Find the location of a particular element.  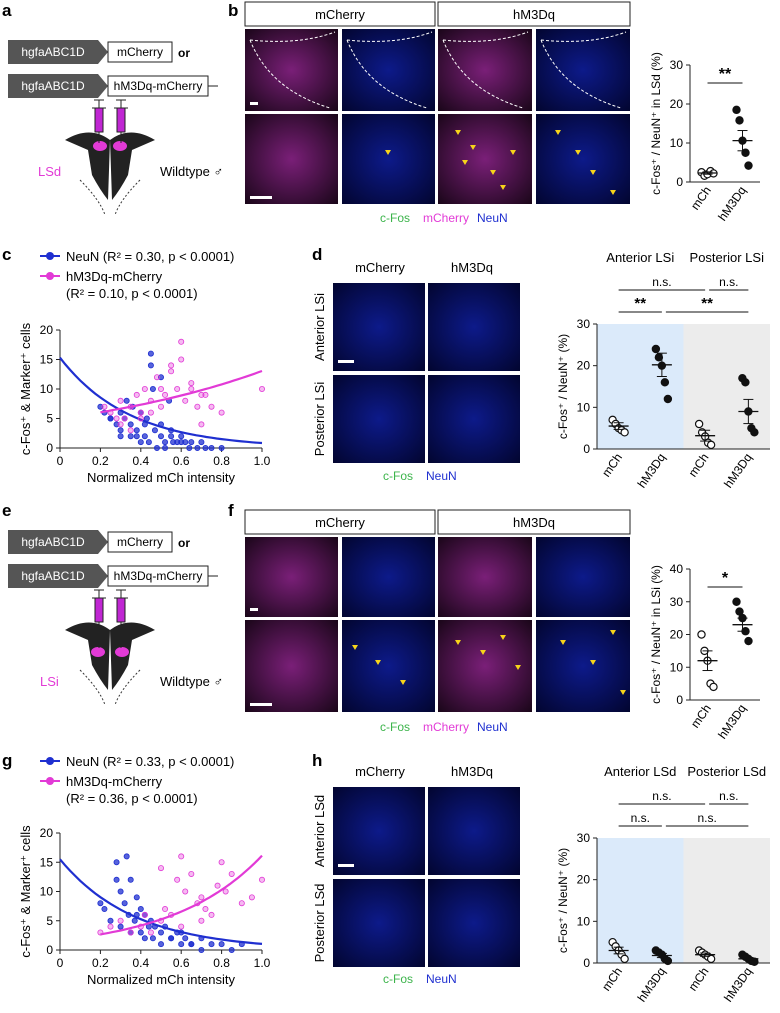

panel-letter-b: b is located at coordinates (233, 10).